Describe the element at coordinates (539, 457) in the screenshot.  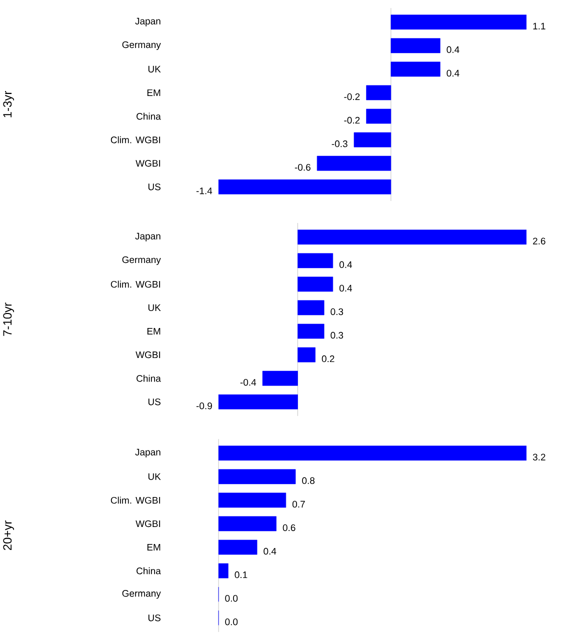
I see `data-label: 3.2` at that location.